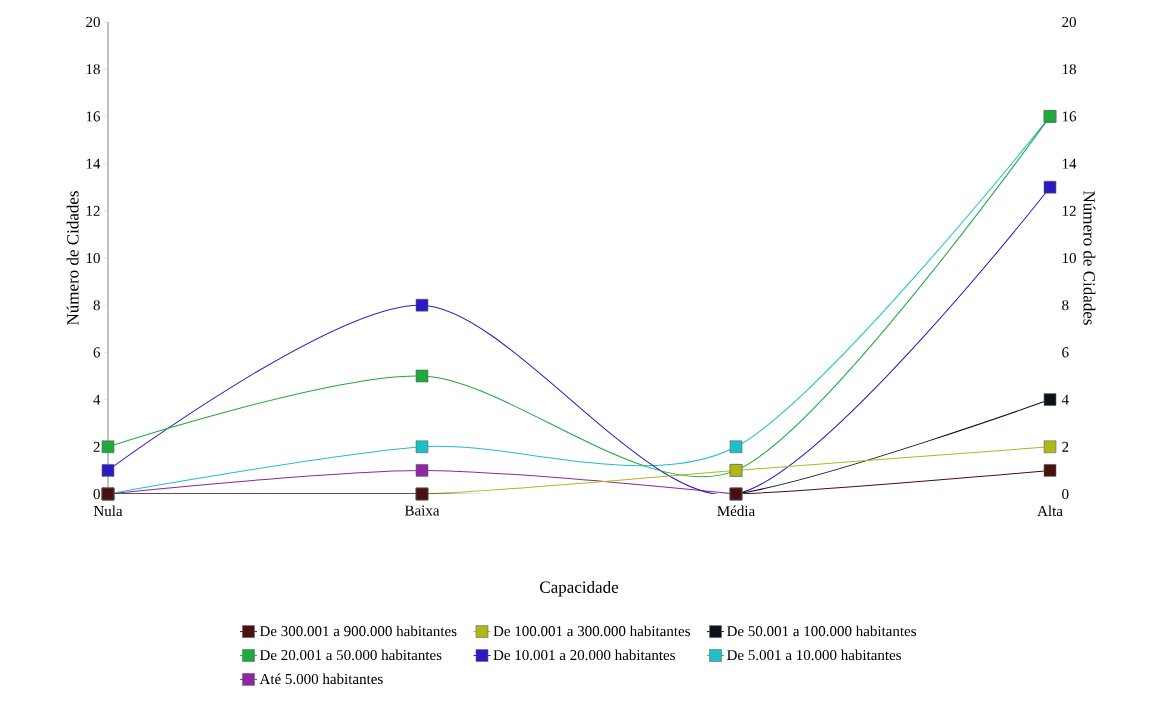  Describe the element at coordinates (1069, 163) in the screenshot. I see `y2-tick-label: 14` at that location.